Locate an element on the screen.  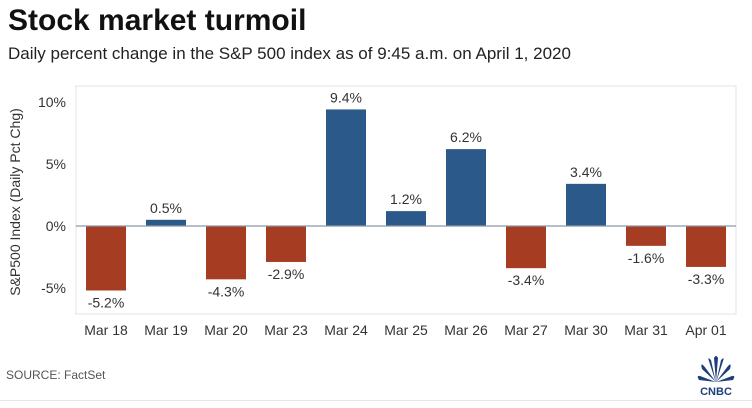
cnbc-peacock-logo: CNBC is located at coordinates (716, 377).